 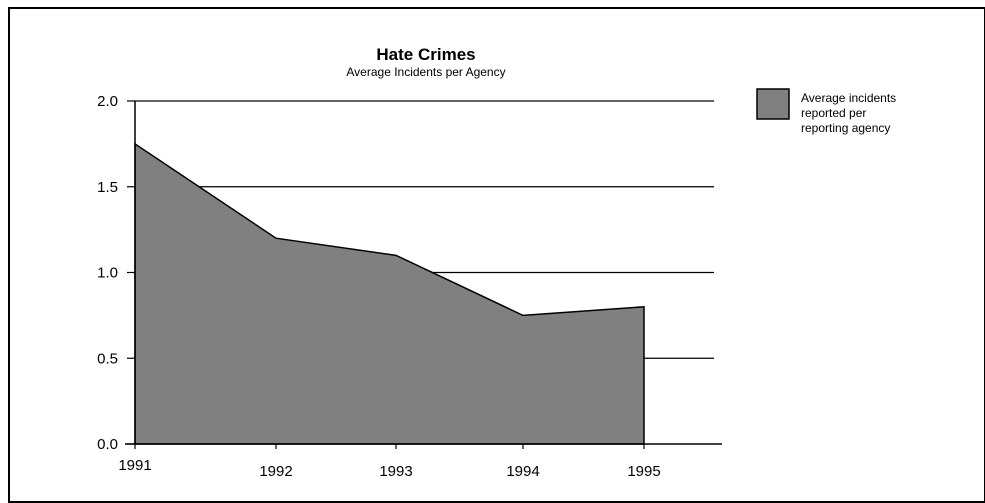 I want to click on legend-swatch, so click(x=773, y=104).